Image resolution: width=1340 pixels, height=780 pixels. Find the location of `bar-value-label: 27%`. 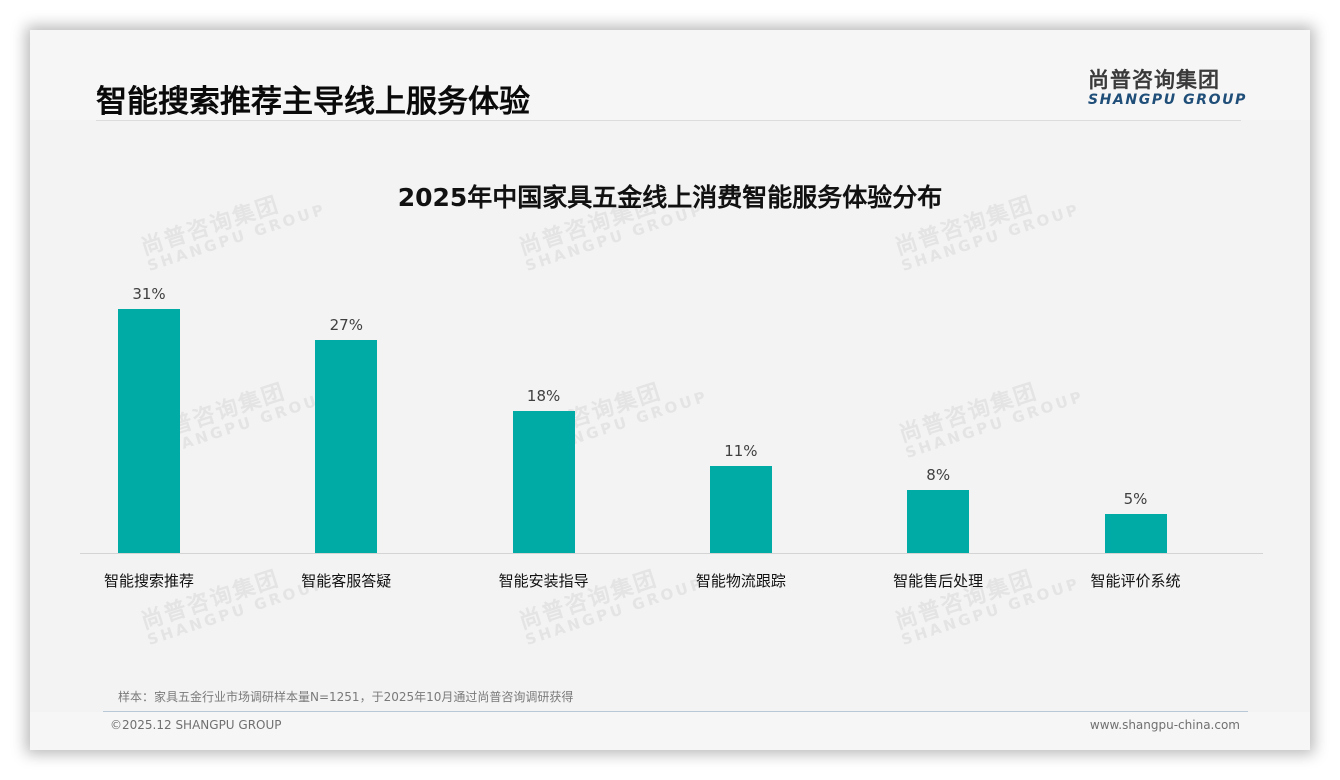

bar-value-label: 27% is located at coordinates (346, 325).